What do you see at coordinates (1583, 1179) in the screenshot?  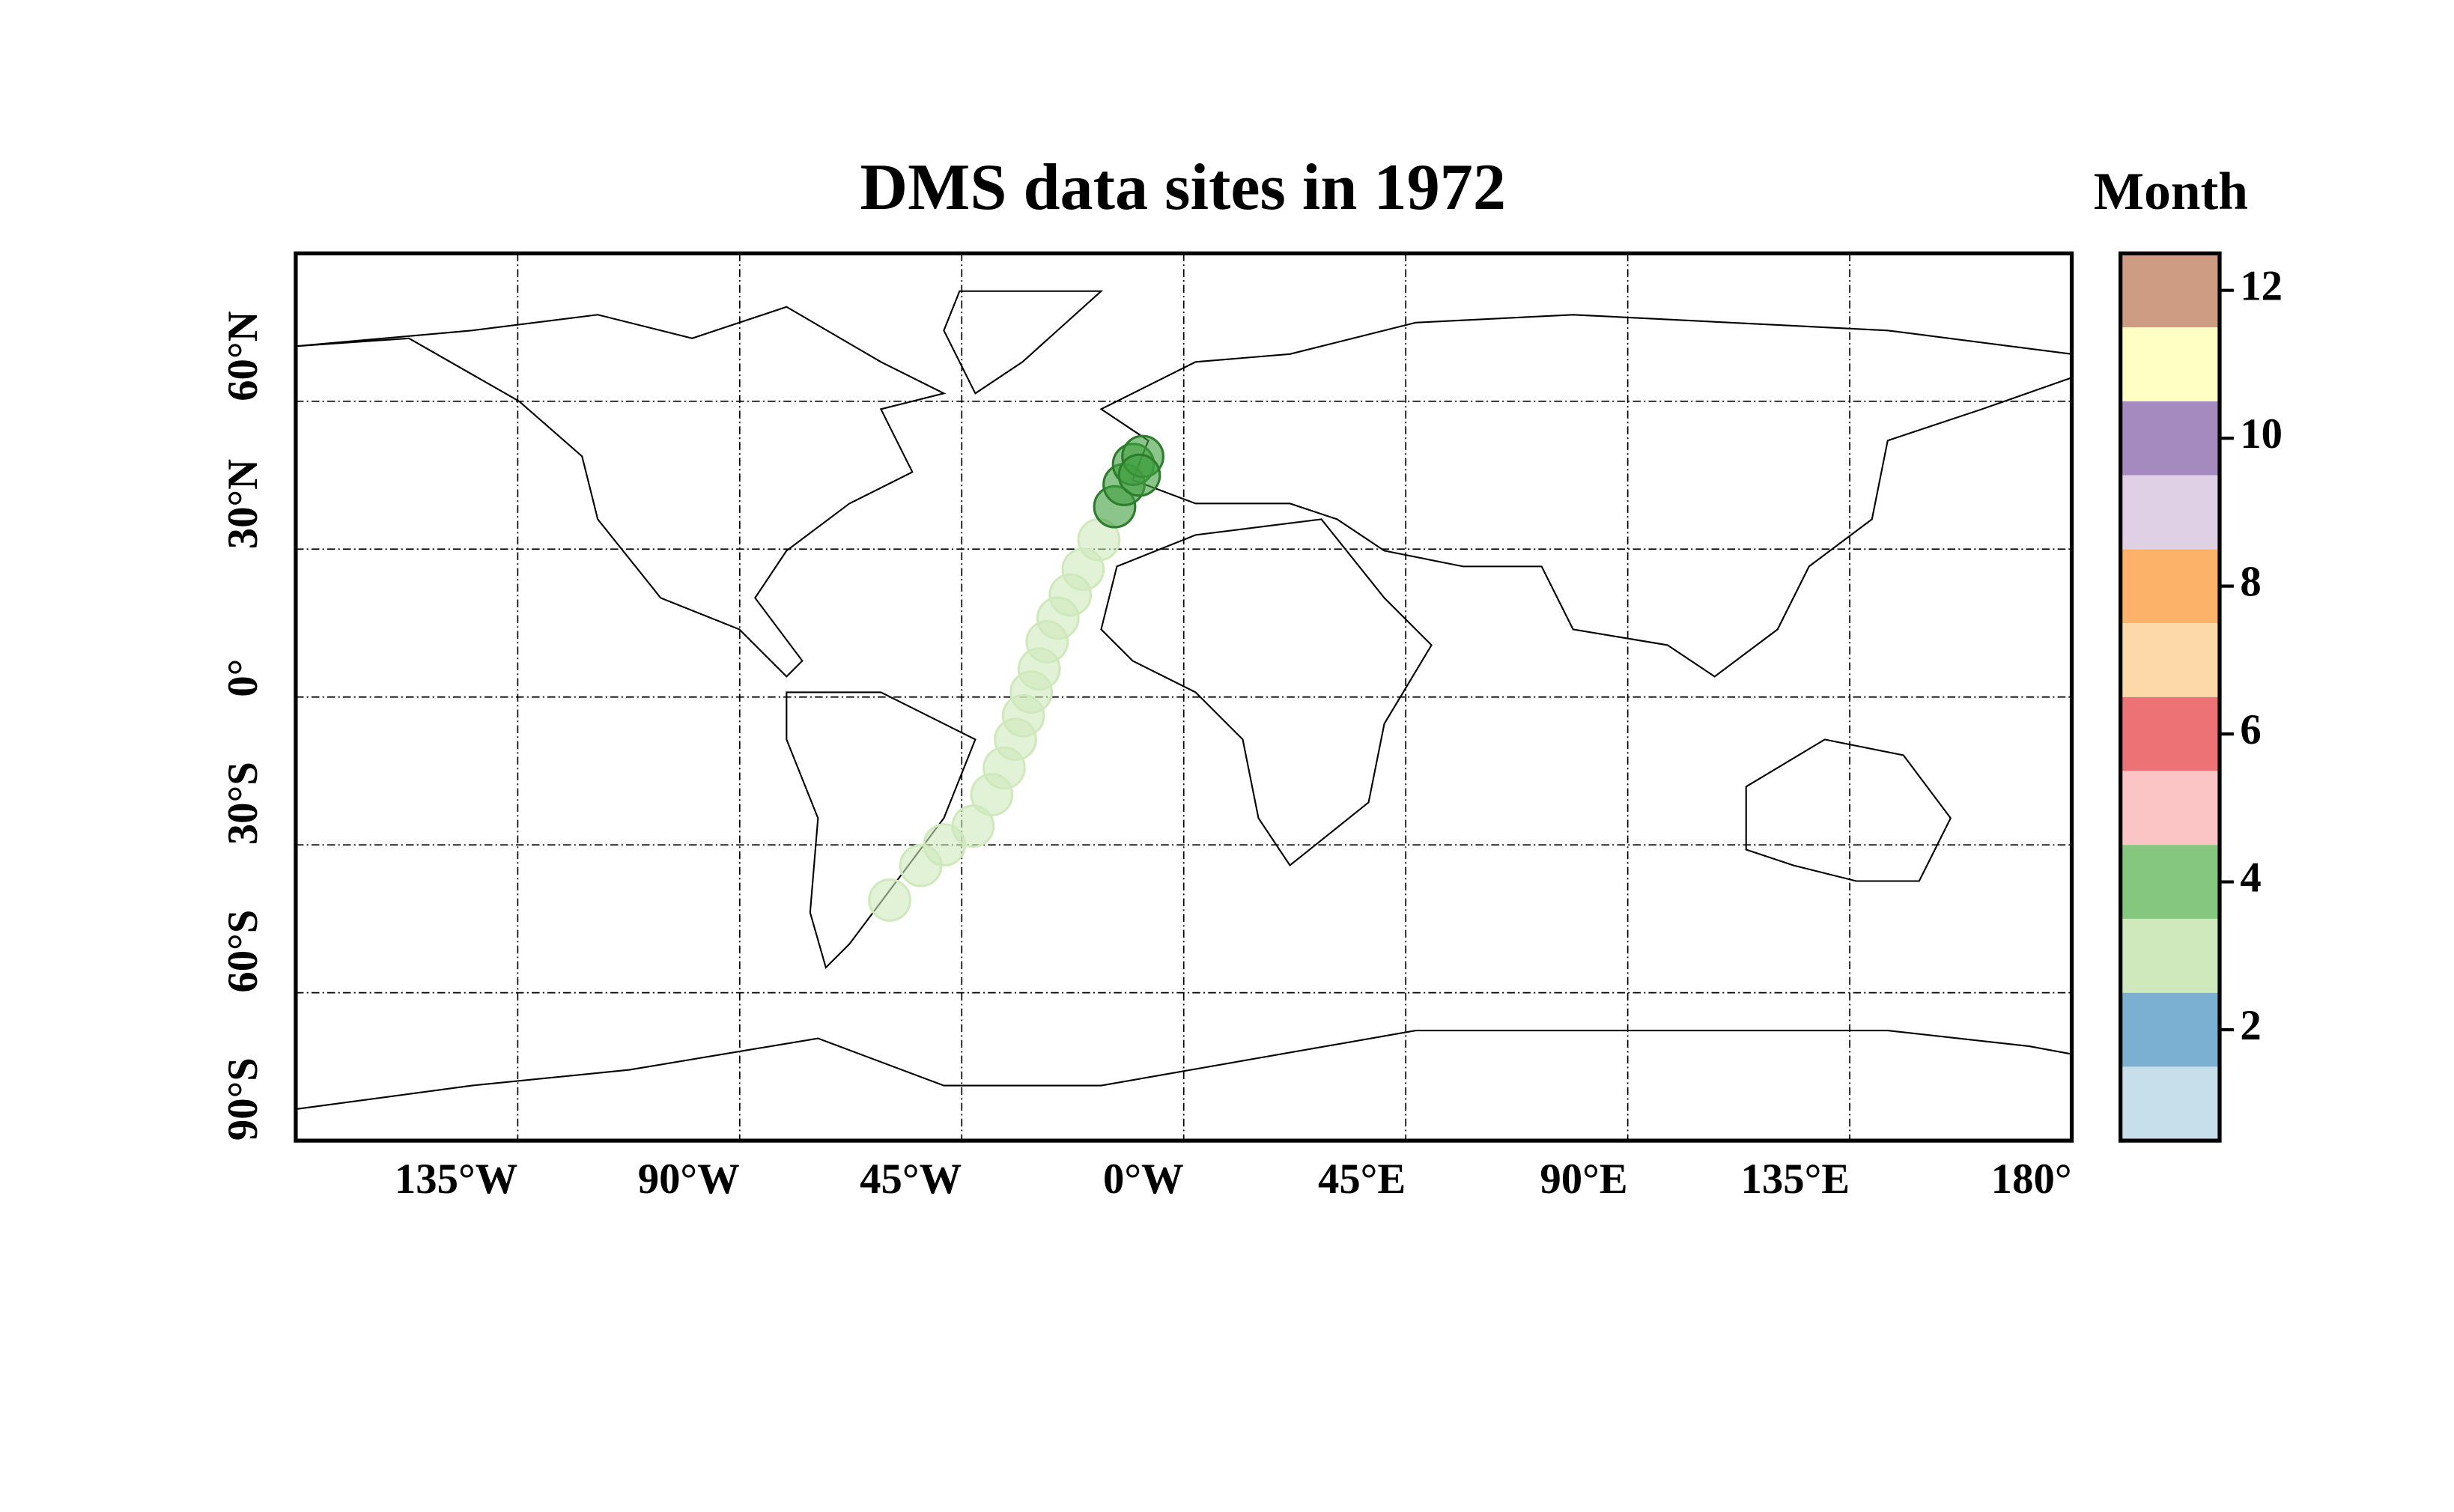 I see `x-tick-label: 90°E` at bounding box center [1583, 1179].